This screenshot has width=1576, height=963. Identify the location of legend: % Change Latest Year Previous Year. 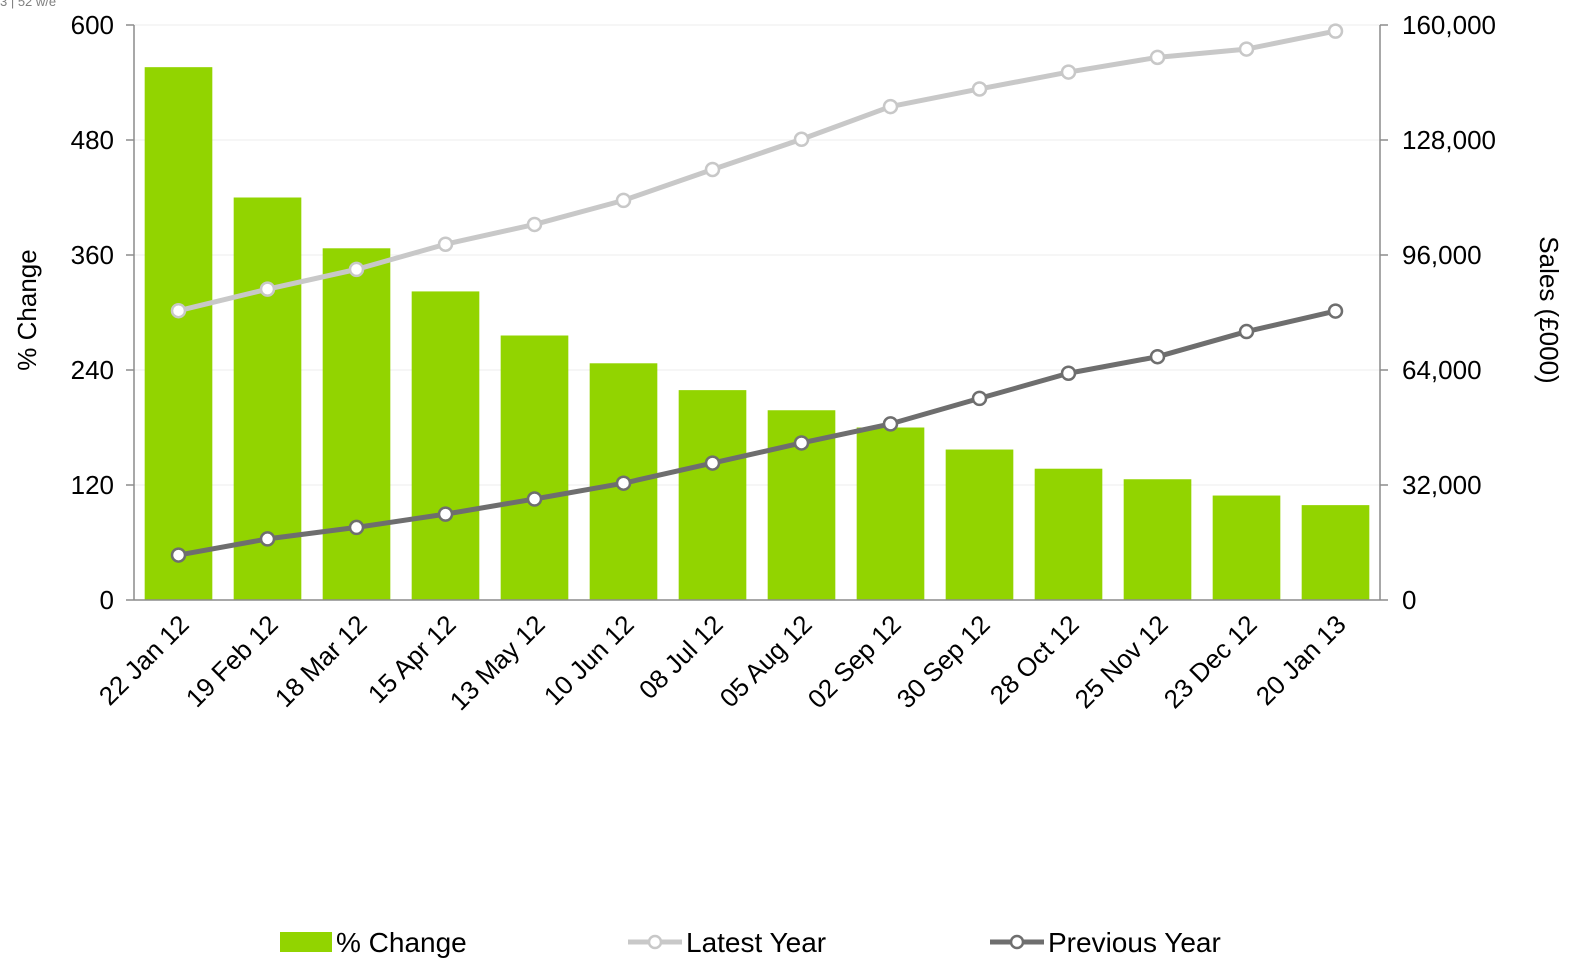
(750, 942).